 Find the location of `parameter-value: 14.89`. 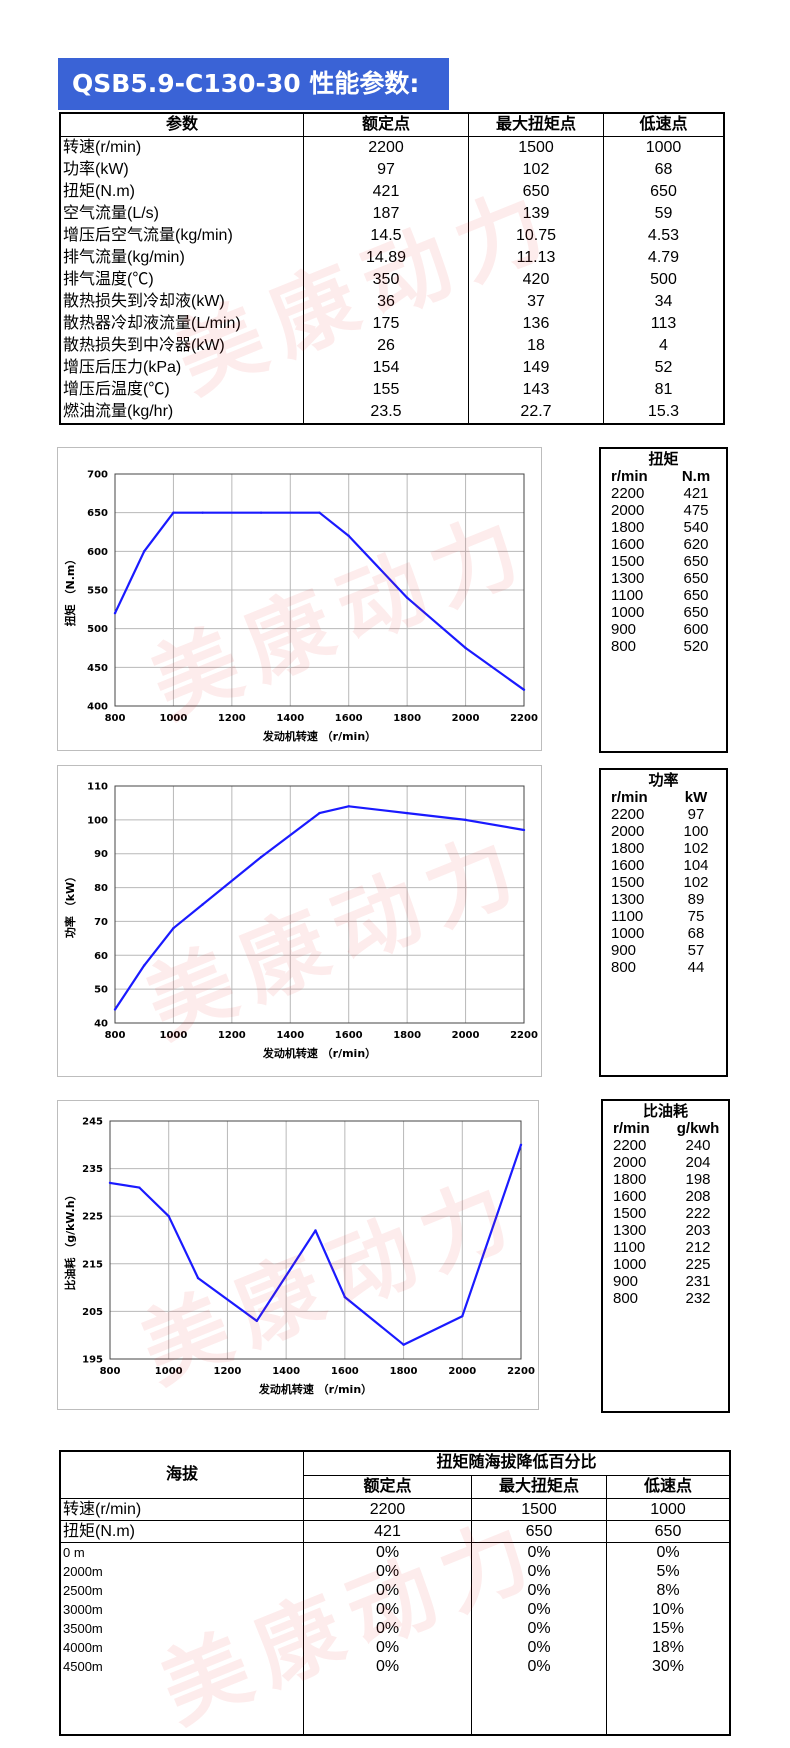

parameter-value: 14.89 is located at coordinates (386, 258).